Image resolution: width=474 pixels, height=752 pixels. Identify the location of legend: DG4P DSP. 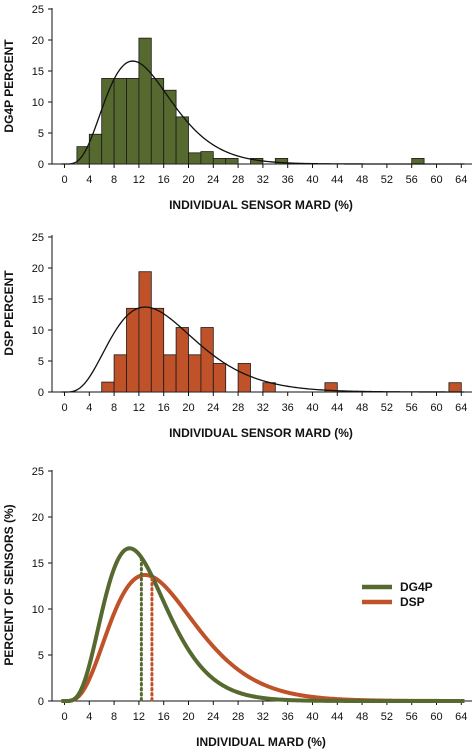
(397, 594).